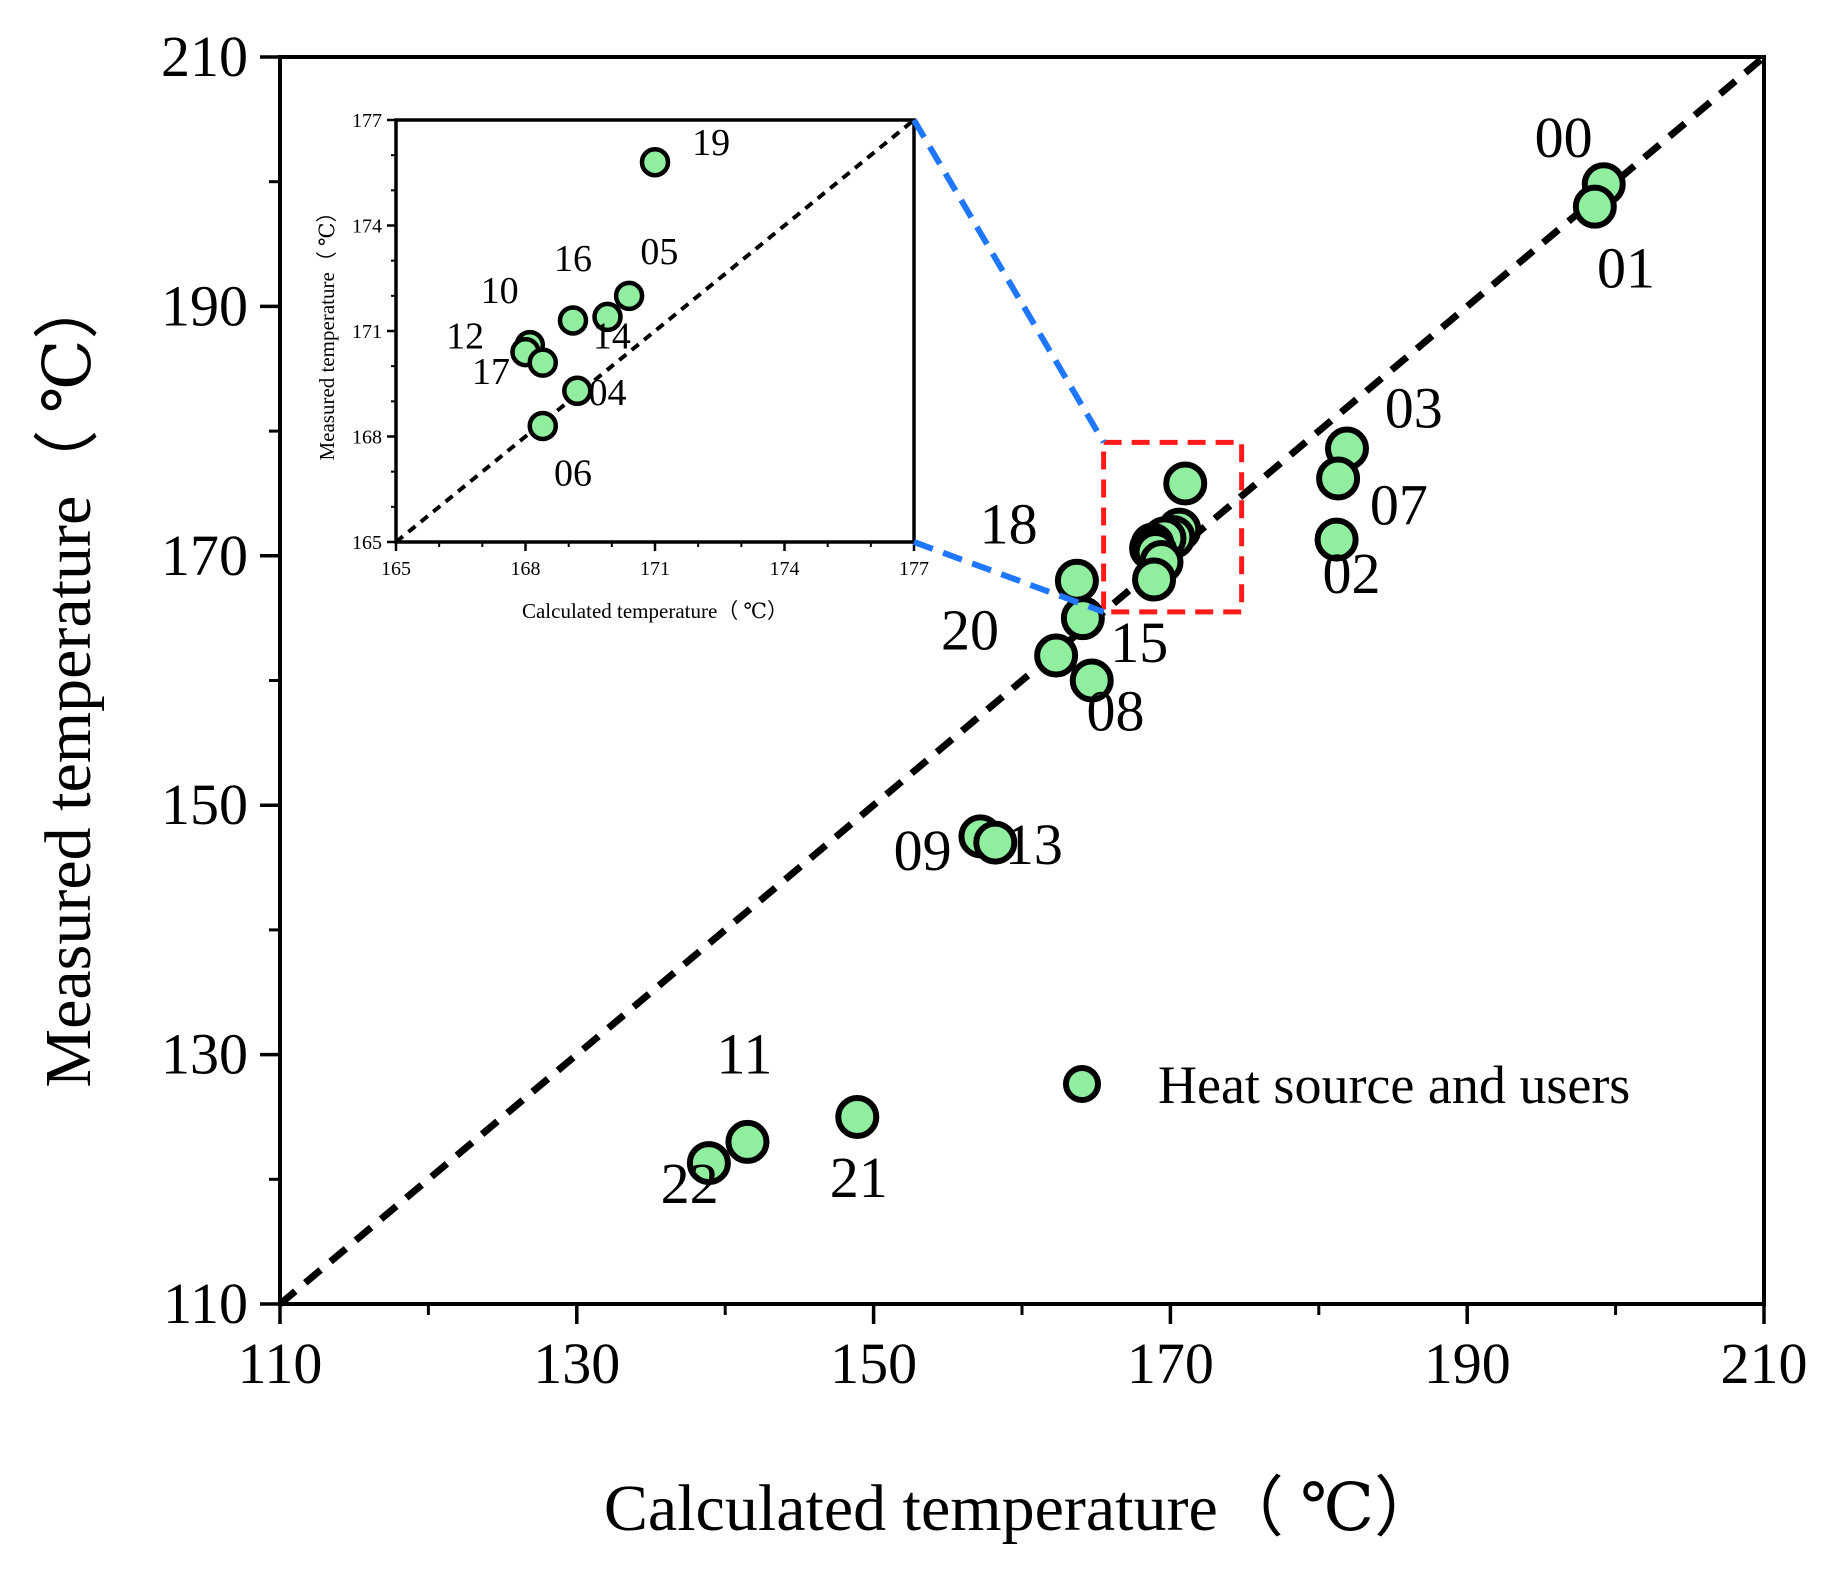 The width and height of the screenshot is (1833, 1570). Describe the element at coordinates (1034, 844) in the screenshot. I see `point-label: 13` at that location.